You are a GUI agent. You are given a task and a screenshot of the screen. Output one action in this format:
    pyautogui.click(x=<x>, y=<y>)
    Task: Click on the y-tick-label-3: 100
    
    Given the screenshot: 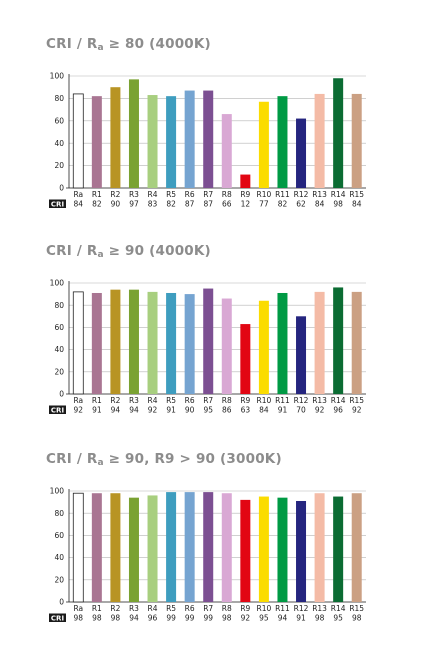 What is the action you would take?
    pyautogui.click(x=57, y=491)
    